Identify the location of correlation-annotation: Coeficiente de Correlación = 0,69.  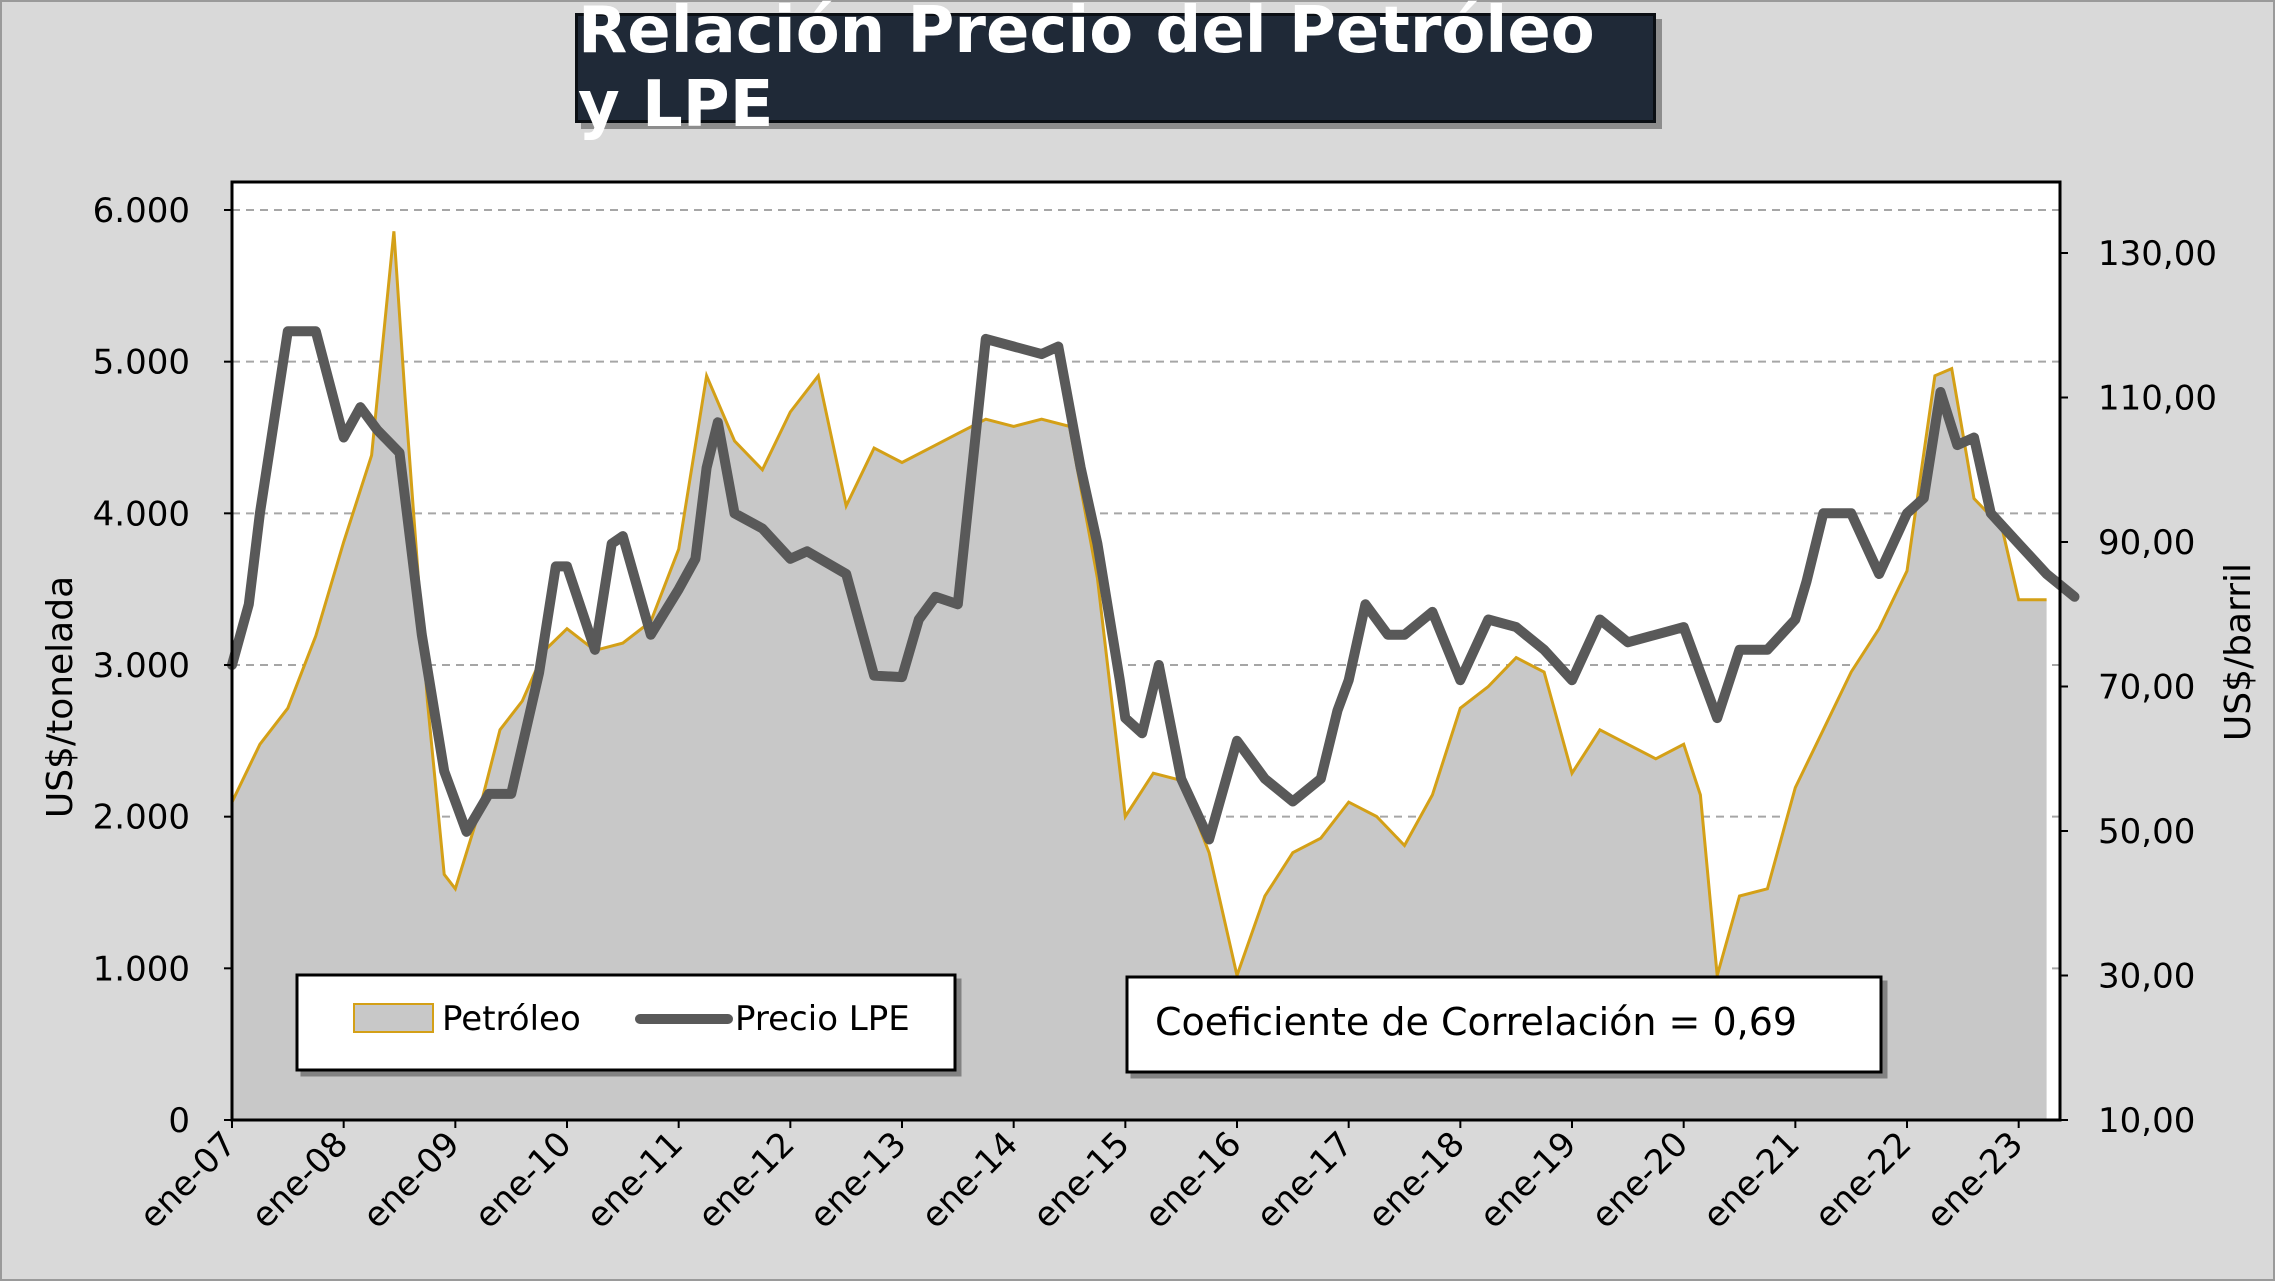
(1504, 1024).